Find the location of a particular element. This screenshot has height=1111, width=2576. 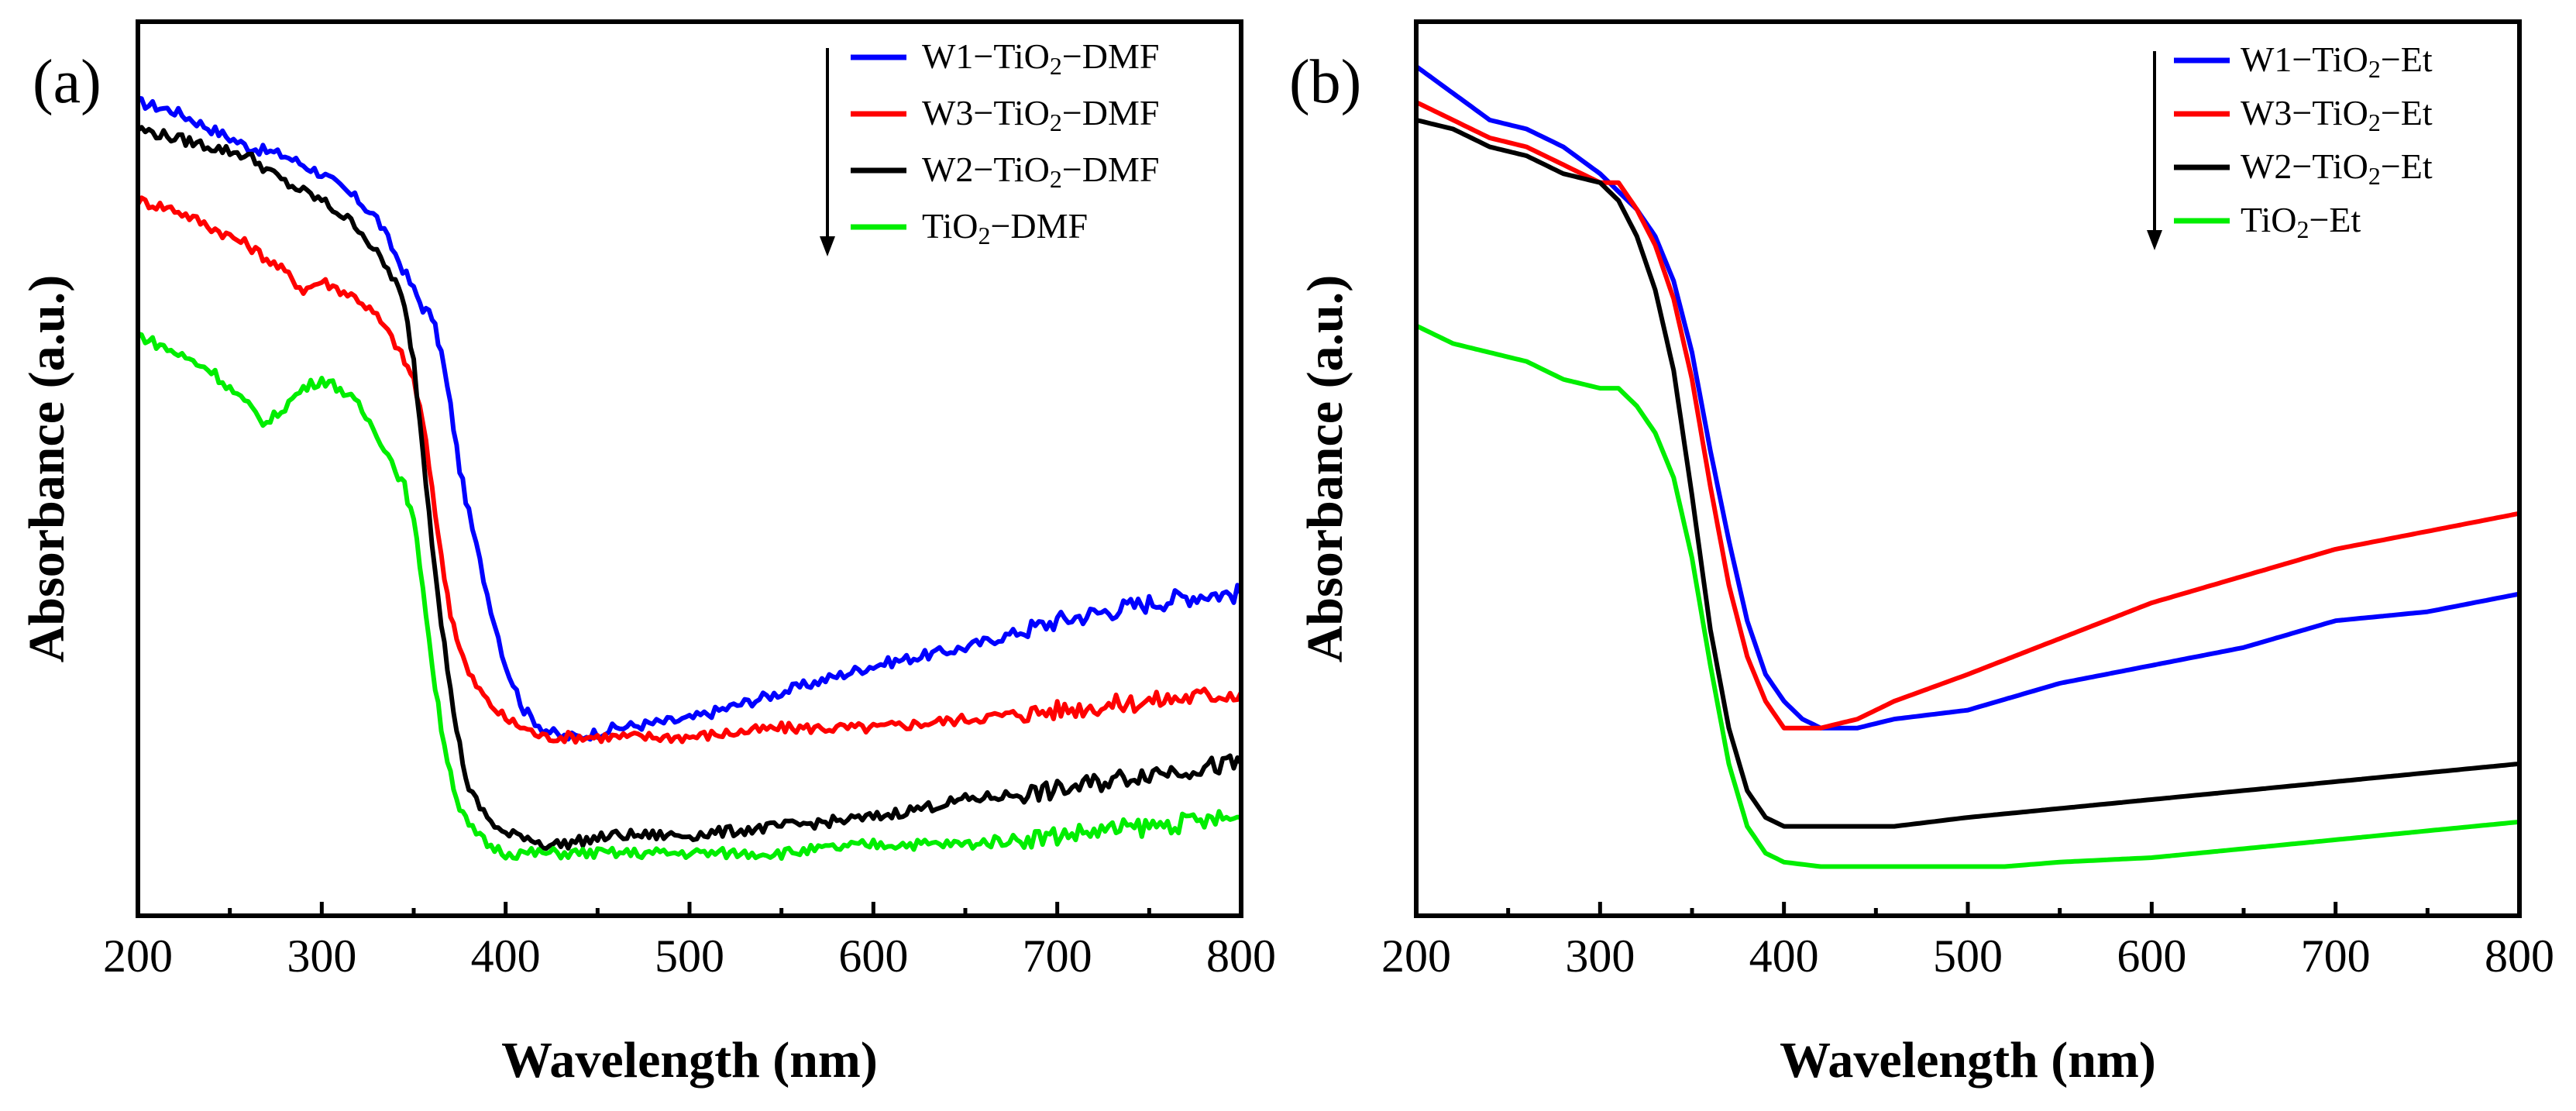

legend-entry-1: W1−TiO2−DMF is located at coordinates (1041, 58).